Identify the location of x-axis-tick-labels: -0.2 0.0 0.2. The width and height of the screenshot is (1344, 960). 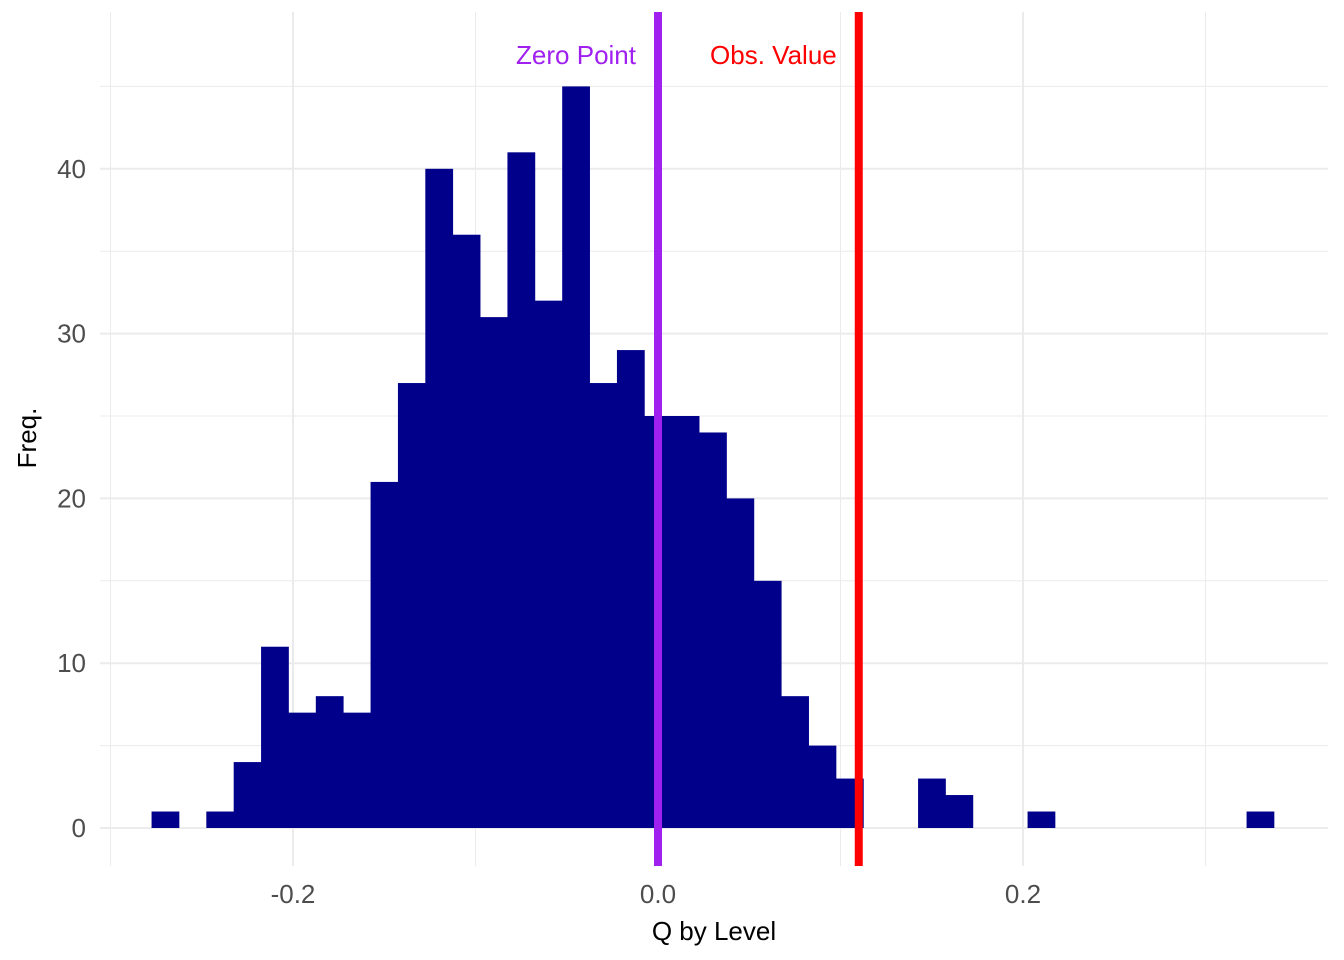
(656, 894).